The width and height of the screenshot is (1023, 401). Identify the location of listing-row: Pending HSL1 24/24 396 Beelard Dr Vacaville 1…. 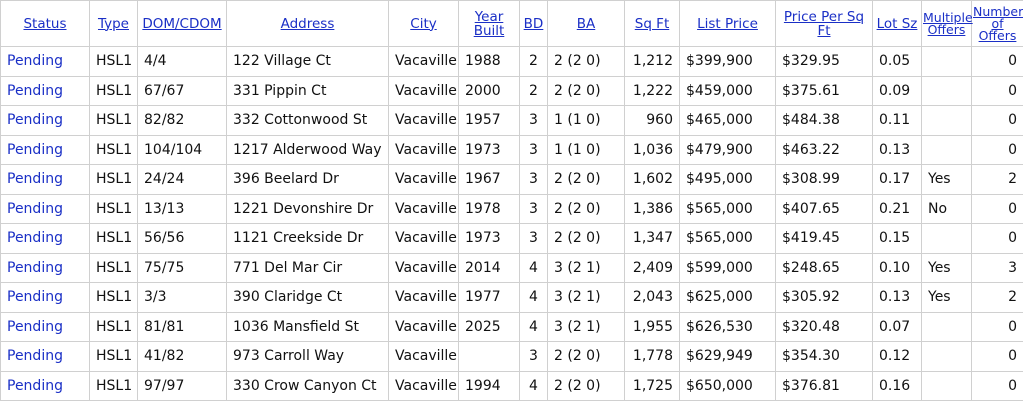
(511, 179).